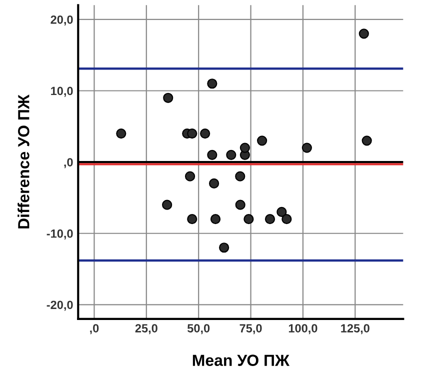 This screenshot has width=444, height=370. Describe the element at coordinates (198, 329) in the screenshot. I see `x-tick-label: 50,0` at that location.